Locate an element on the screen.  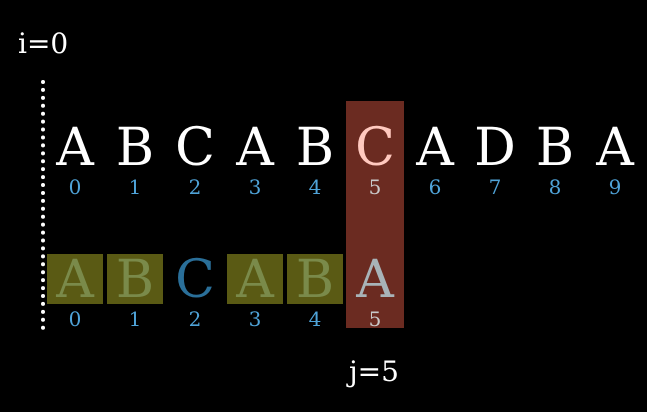
text-index: 3 is located at coordinates (255, 187).